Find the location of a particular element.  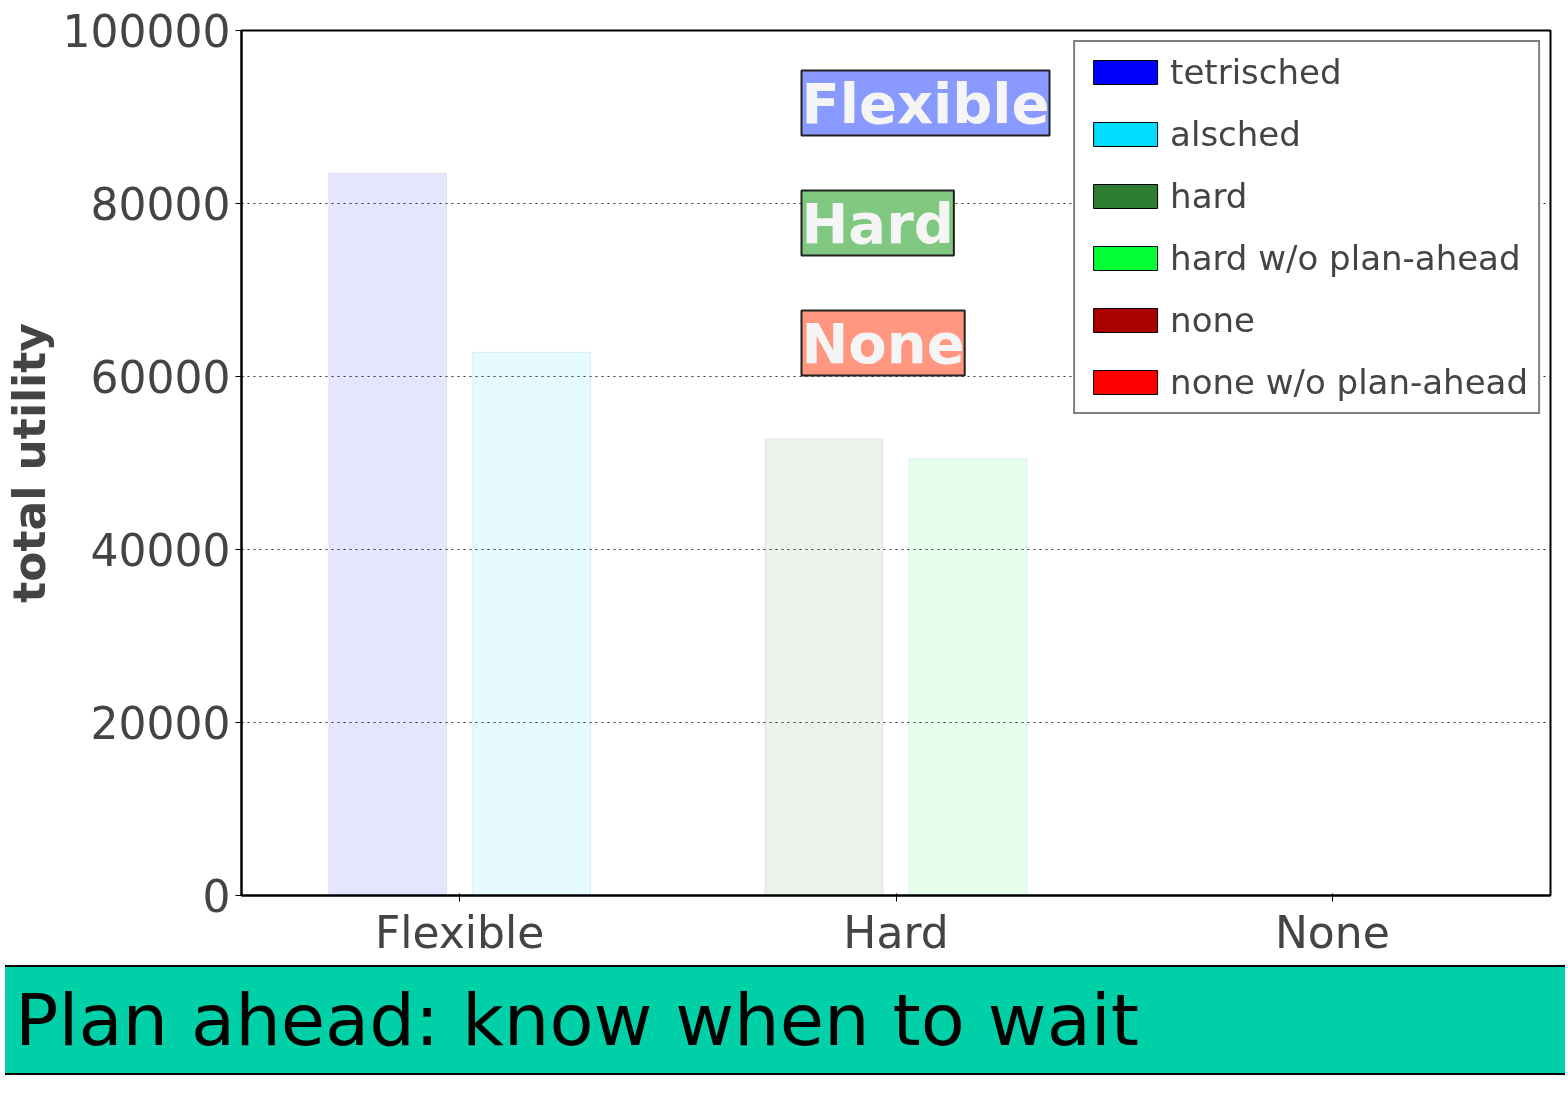

y-axis-title: total utility is located at coordinates (29, 463).